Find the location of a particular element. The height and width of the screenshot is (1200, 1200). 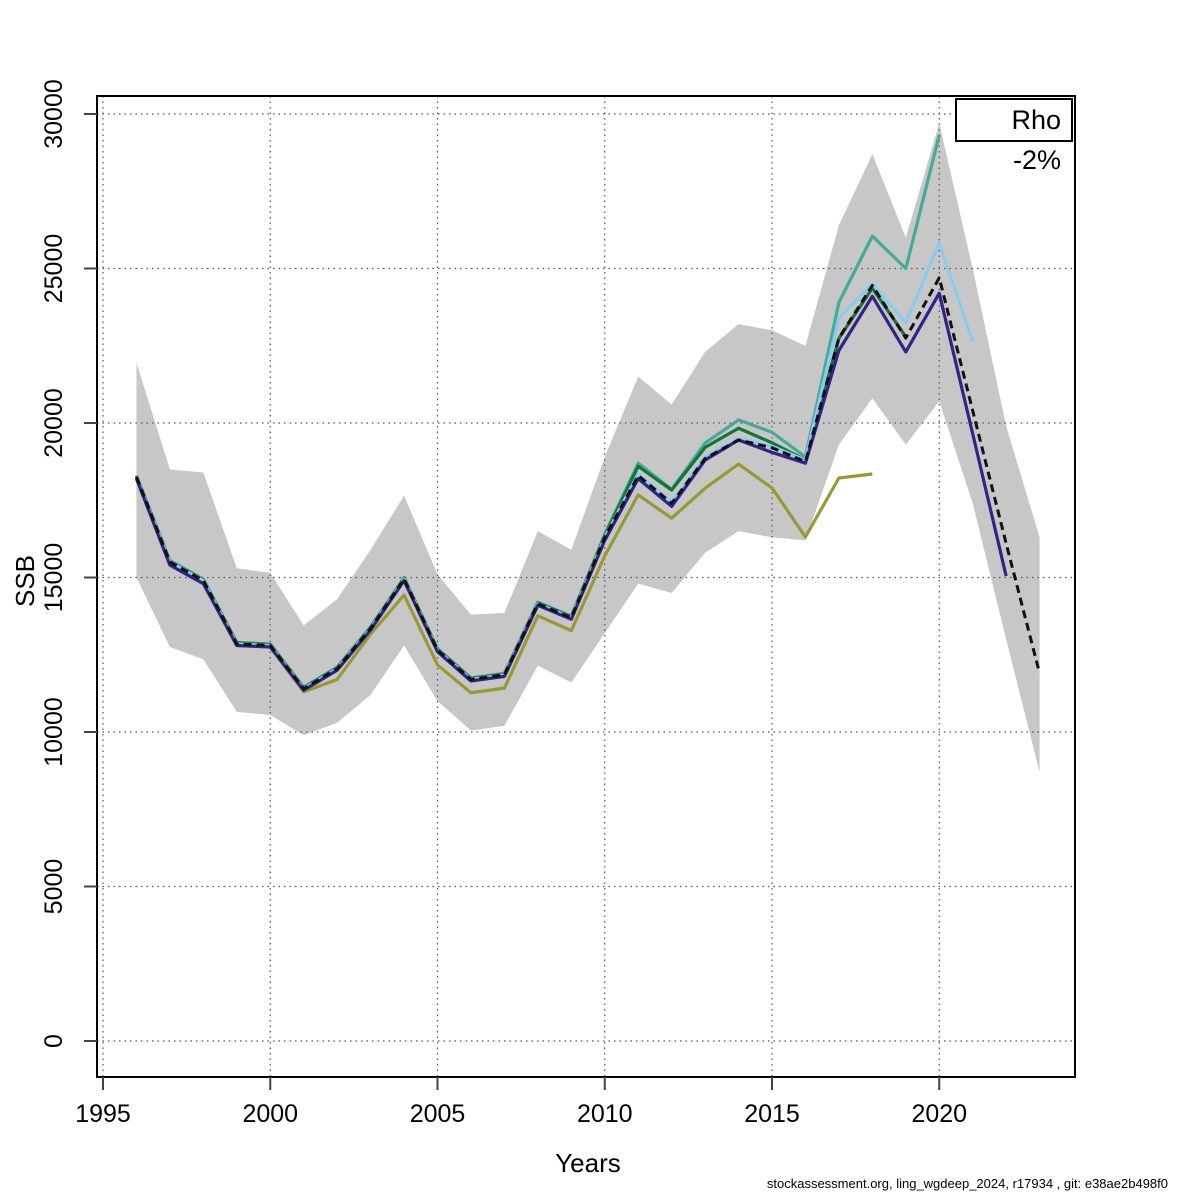

x-tick-label: 1995 is located at coordinates (103, 1114).